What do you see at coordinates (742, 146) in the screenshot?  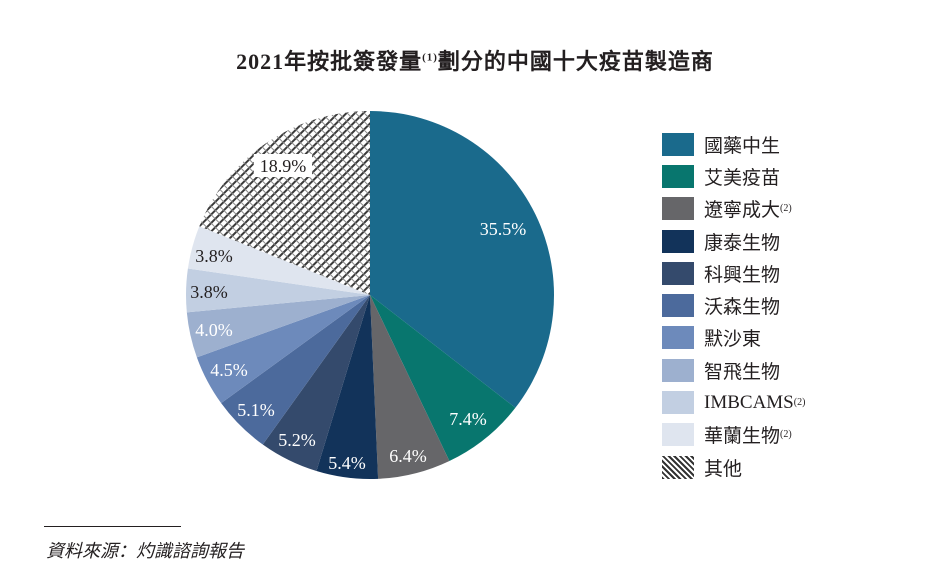 I see `legend-label: 國藥中生` at bounding box center [742, 146].